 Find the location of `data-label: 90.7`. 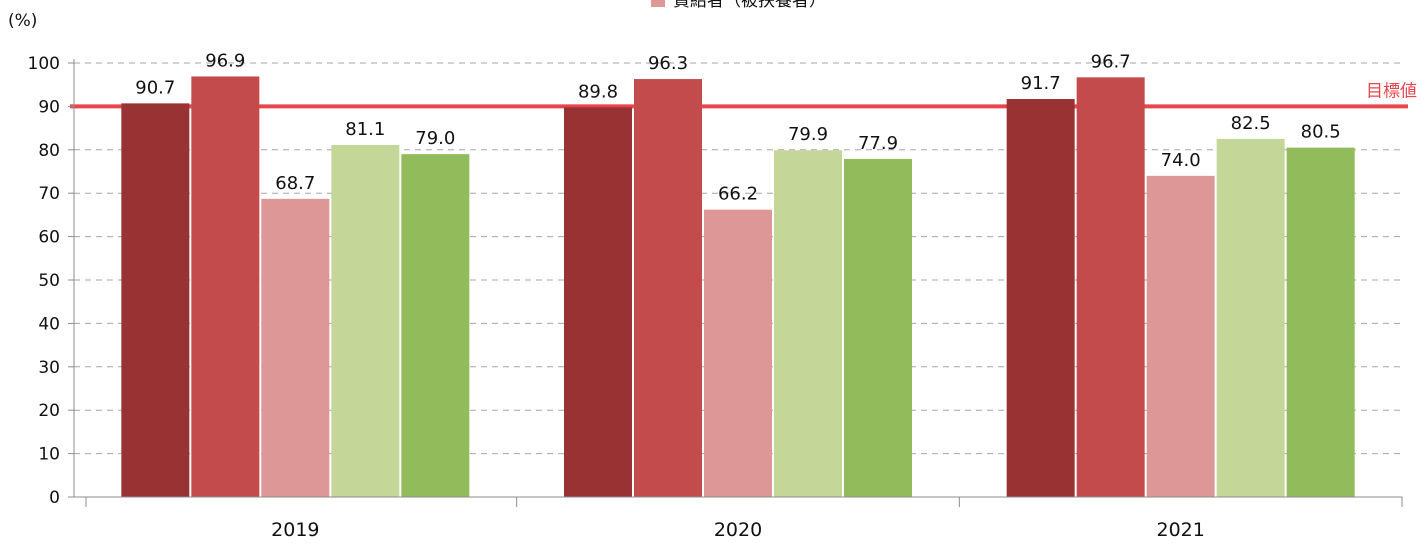

data-label: 90.7 is located at coordinates (155, 87).